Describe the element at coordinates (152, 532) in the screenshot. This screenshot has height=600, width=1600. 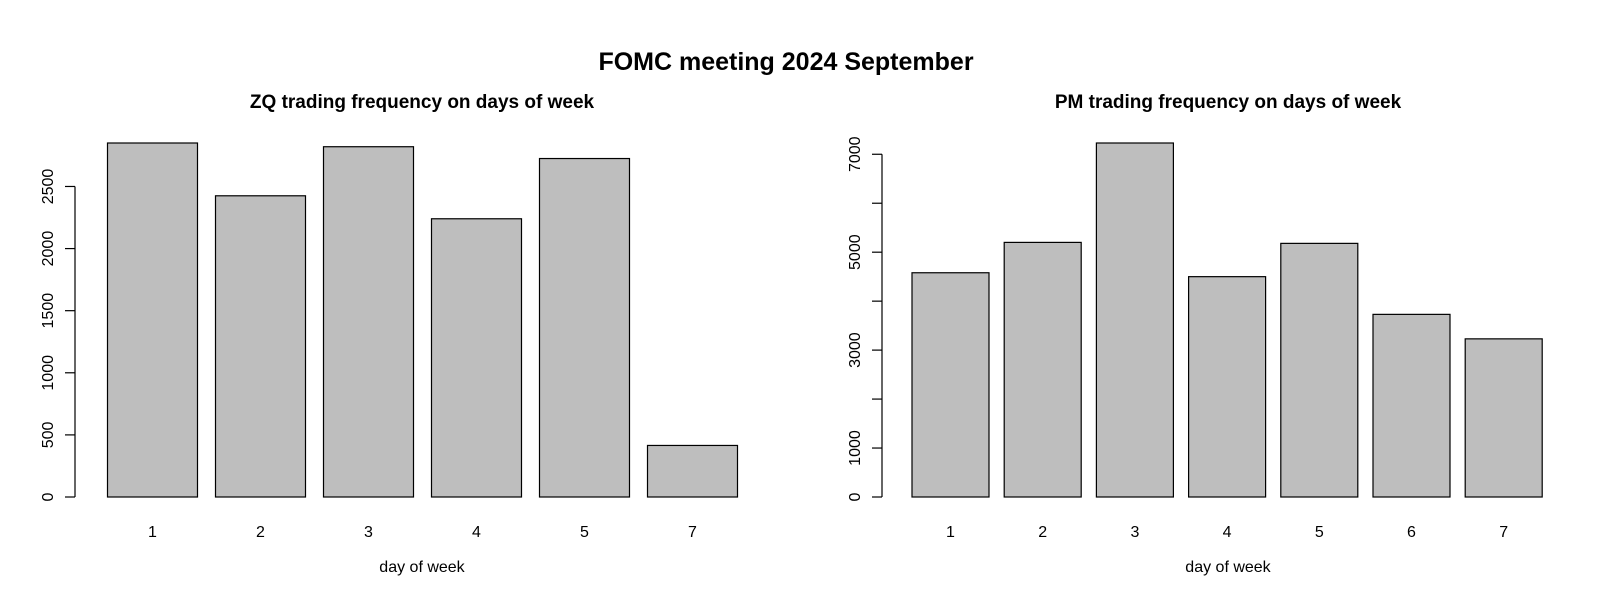
I see `zq-x-tick-label: 1` at that location.